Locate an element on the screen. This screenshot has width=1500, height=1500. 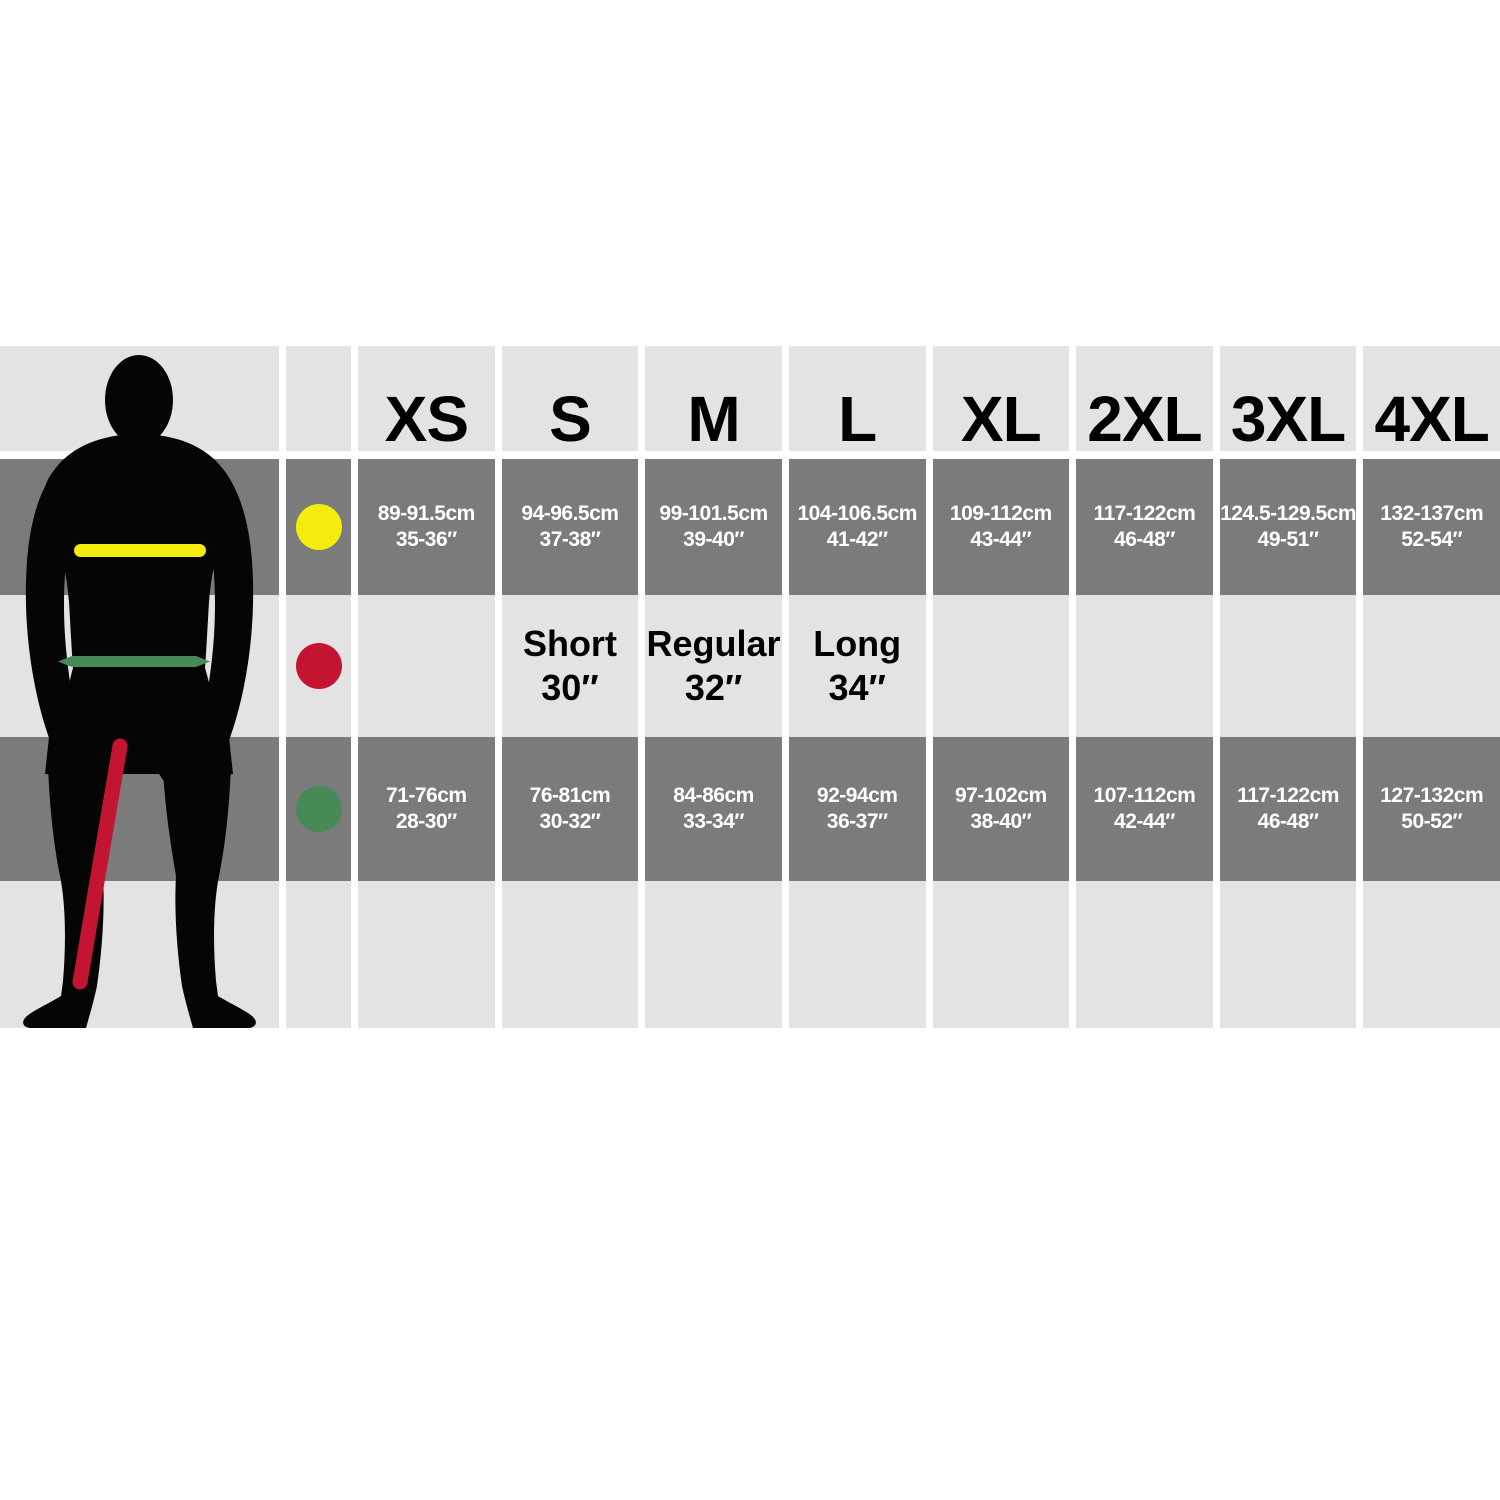
waist-value-m: 84-86cm 33-34″ is located at coordinates (713, 808).